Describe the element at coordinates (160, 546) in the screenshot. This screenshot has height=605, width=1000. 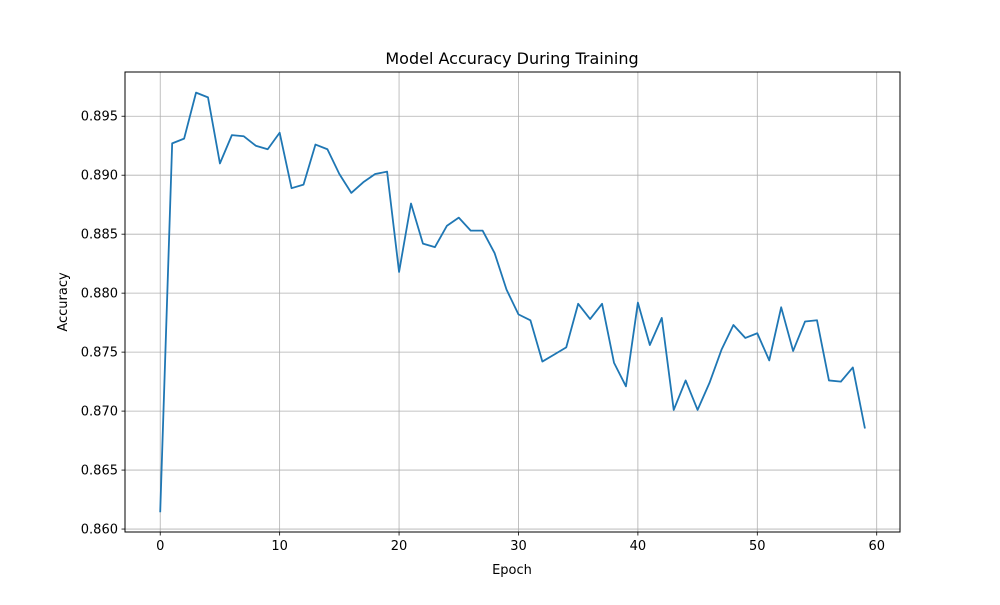
I see `x-tick-label: 0` at that location.